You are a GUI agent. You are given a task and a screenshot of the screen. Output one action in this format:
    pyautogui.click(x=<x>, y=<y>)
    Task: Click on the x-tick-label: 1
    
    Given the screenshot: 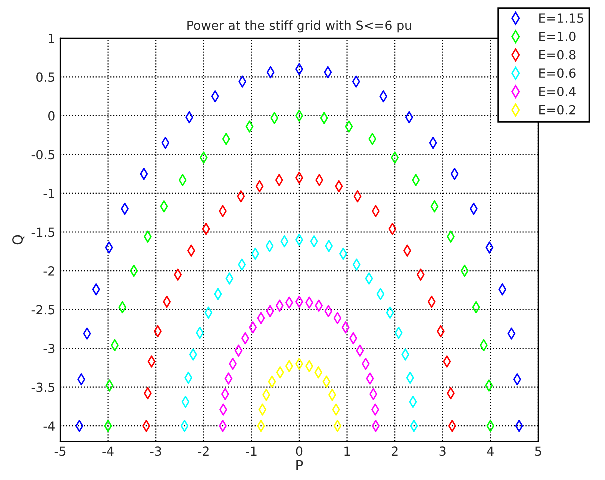 What is the action you would take?
    pyautogui.click(x=347, y=451)
    